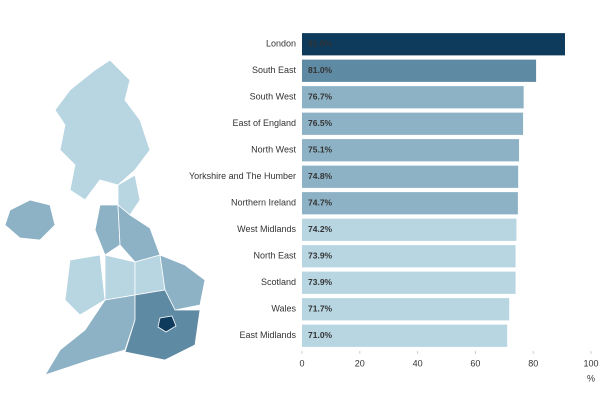 The image size is (600, 400). Describe the element at coordinates (360, 363) in the screenshot. I see `x-tick-label: 20` at that location.